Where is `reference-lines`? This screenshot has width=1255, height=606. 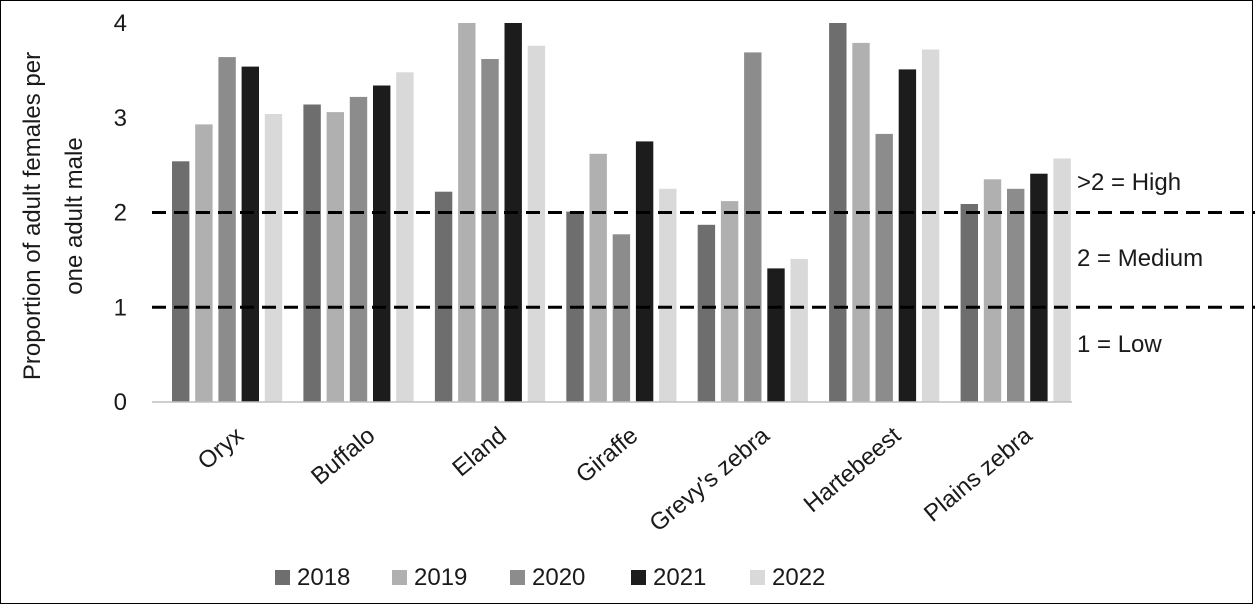 reference-lines is located at coordinates (703, 260).